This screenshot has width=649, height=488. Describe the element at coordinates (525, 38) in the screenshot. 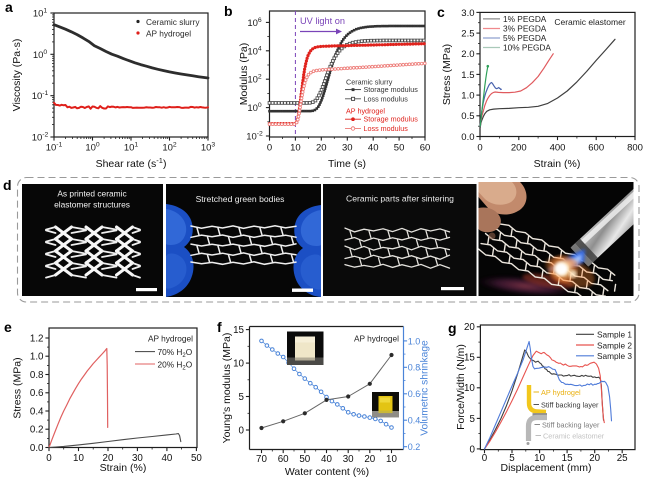

I see `svg-text: 5% PEGDA` at that location.